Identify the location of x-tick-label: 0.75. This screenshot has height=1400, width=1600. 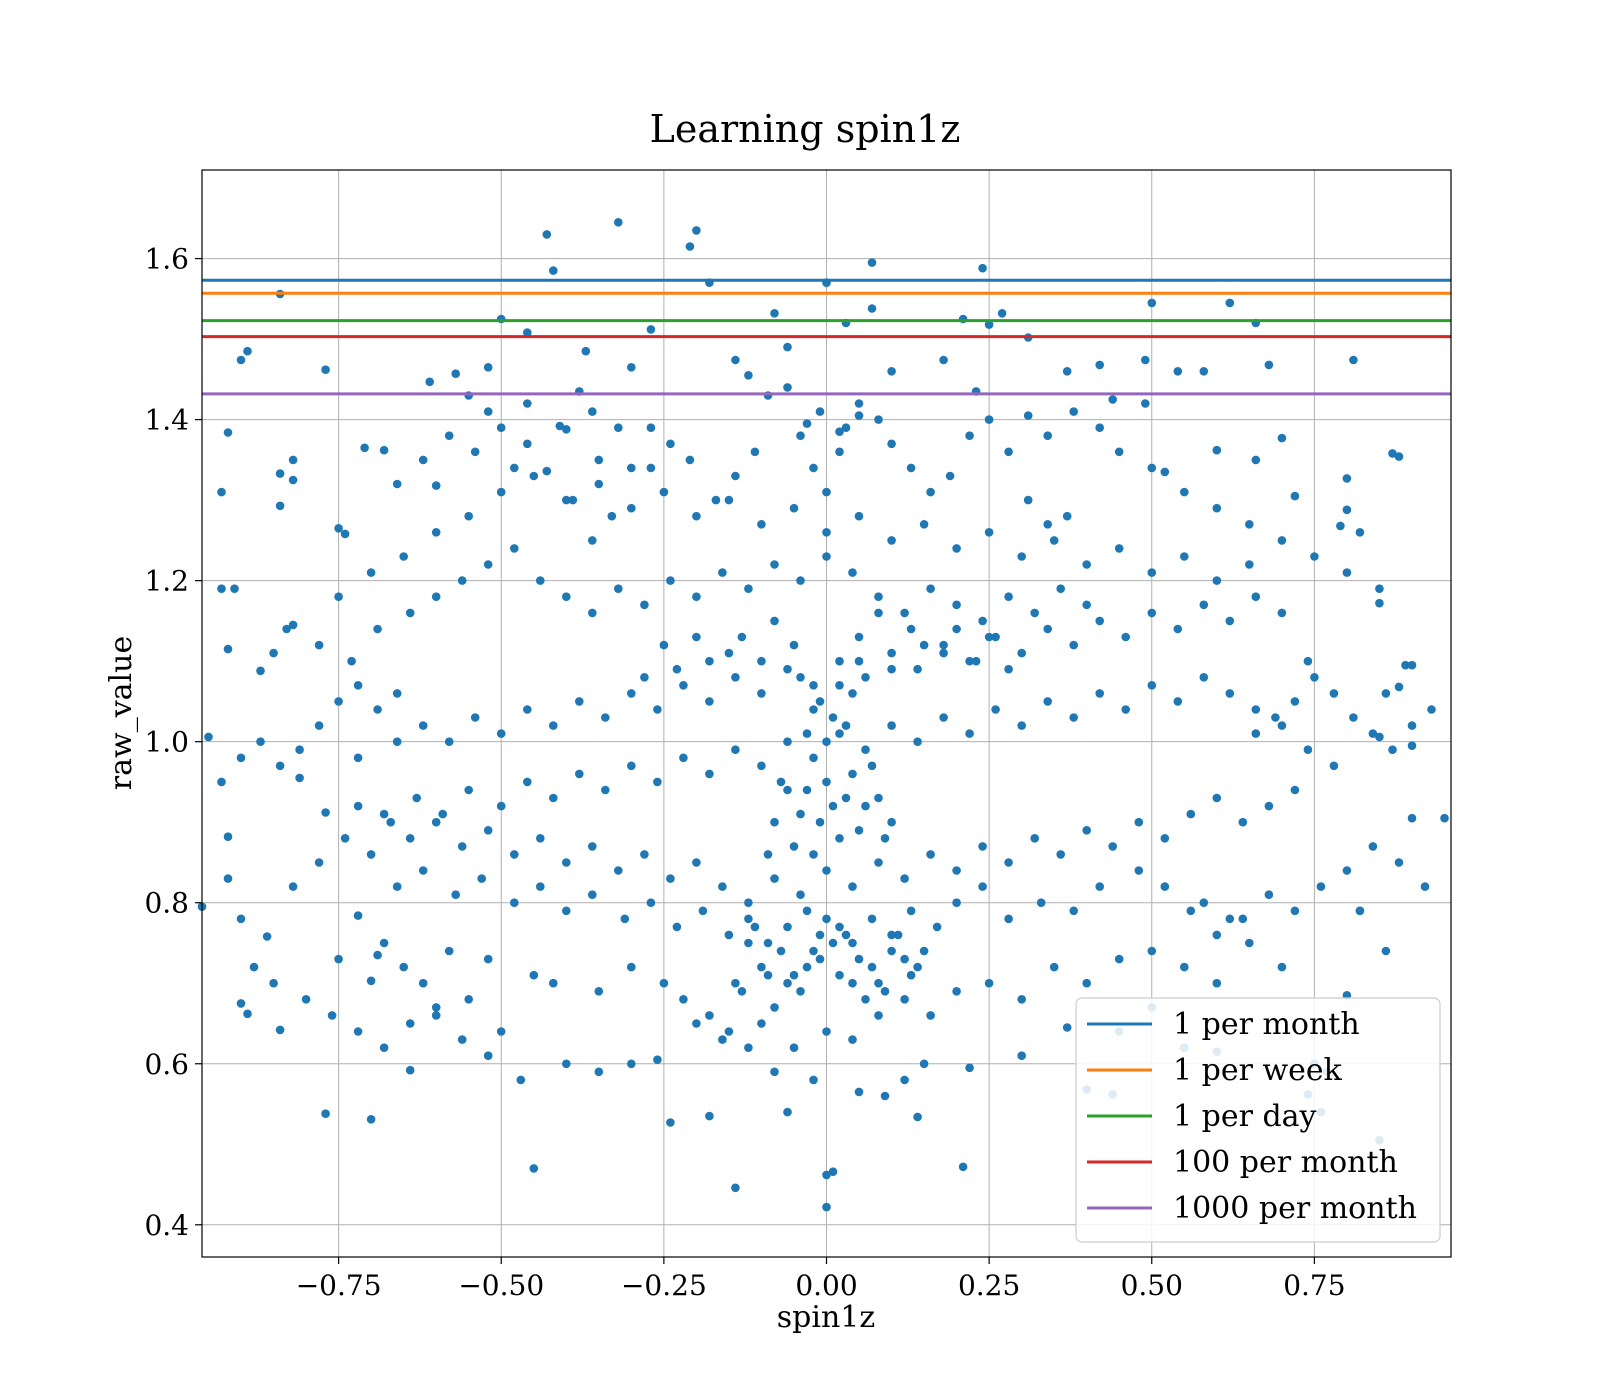
(1314, 1285).